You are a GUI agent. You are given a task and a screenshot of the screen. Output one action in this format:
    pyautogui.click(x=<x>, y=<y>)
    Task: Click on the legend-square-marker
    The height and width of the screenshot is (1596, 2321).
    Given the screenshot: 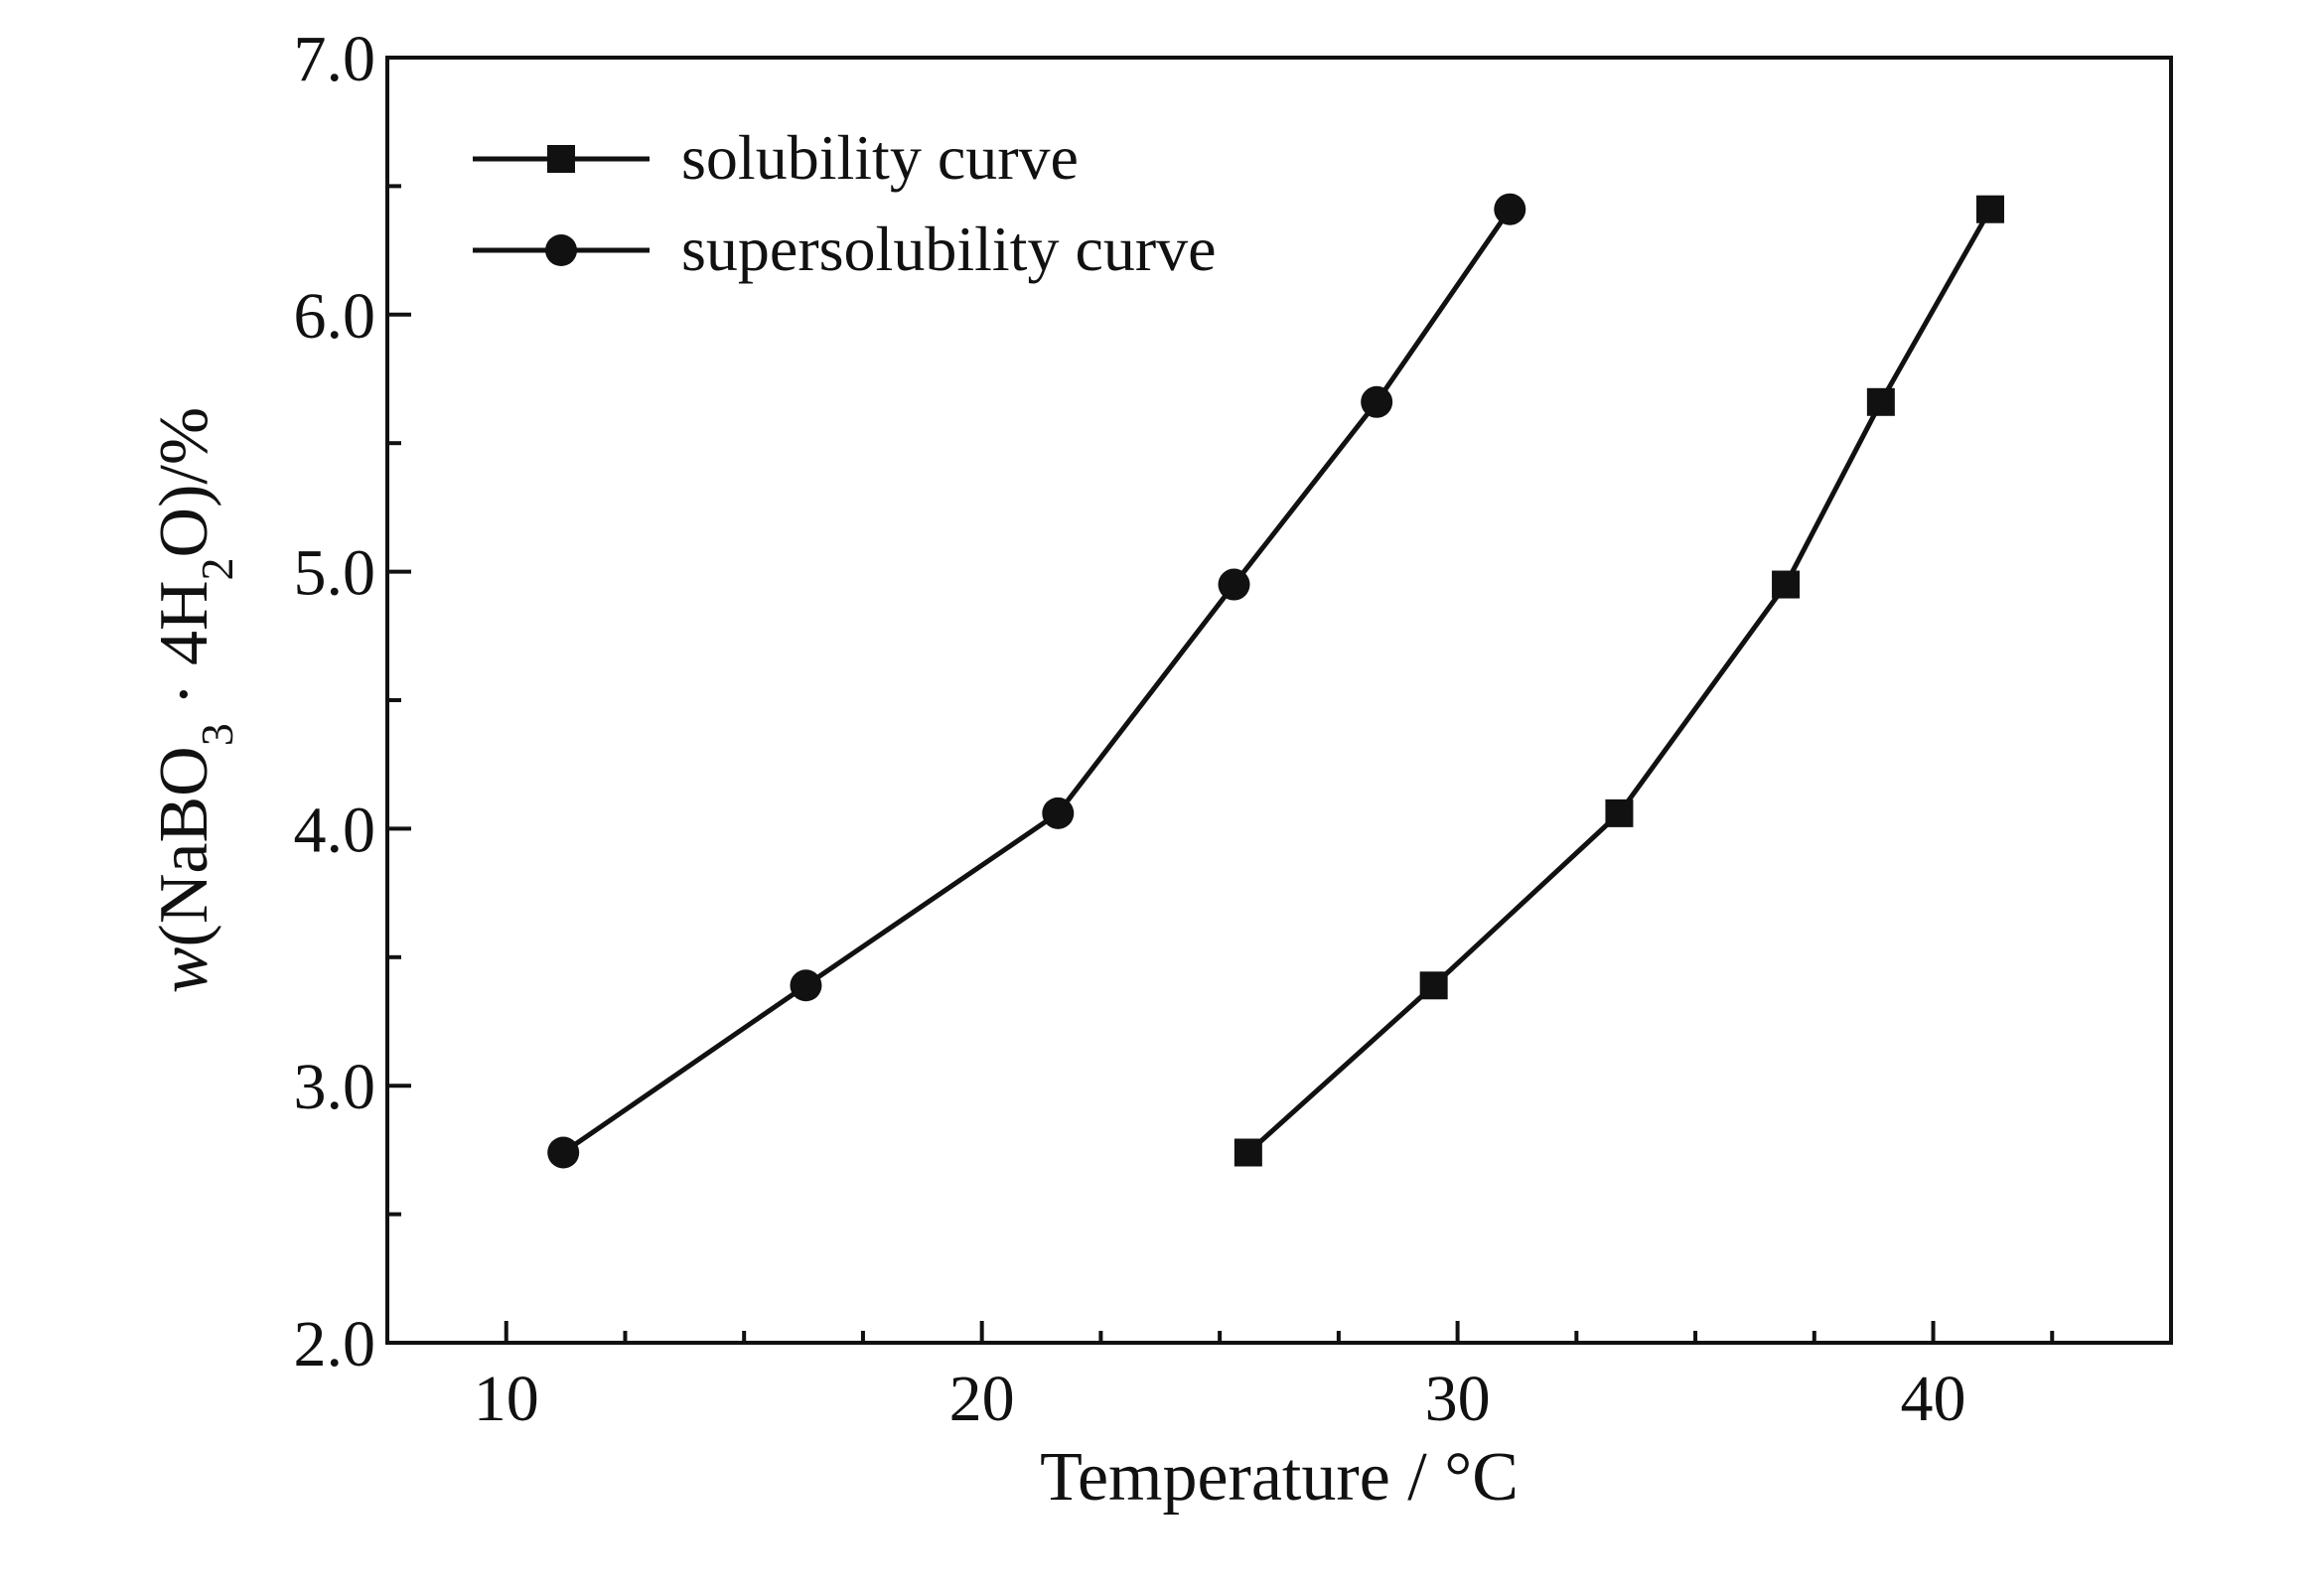 What is the action you would take?
    pyautogui.click(x=561, y=159)
    